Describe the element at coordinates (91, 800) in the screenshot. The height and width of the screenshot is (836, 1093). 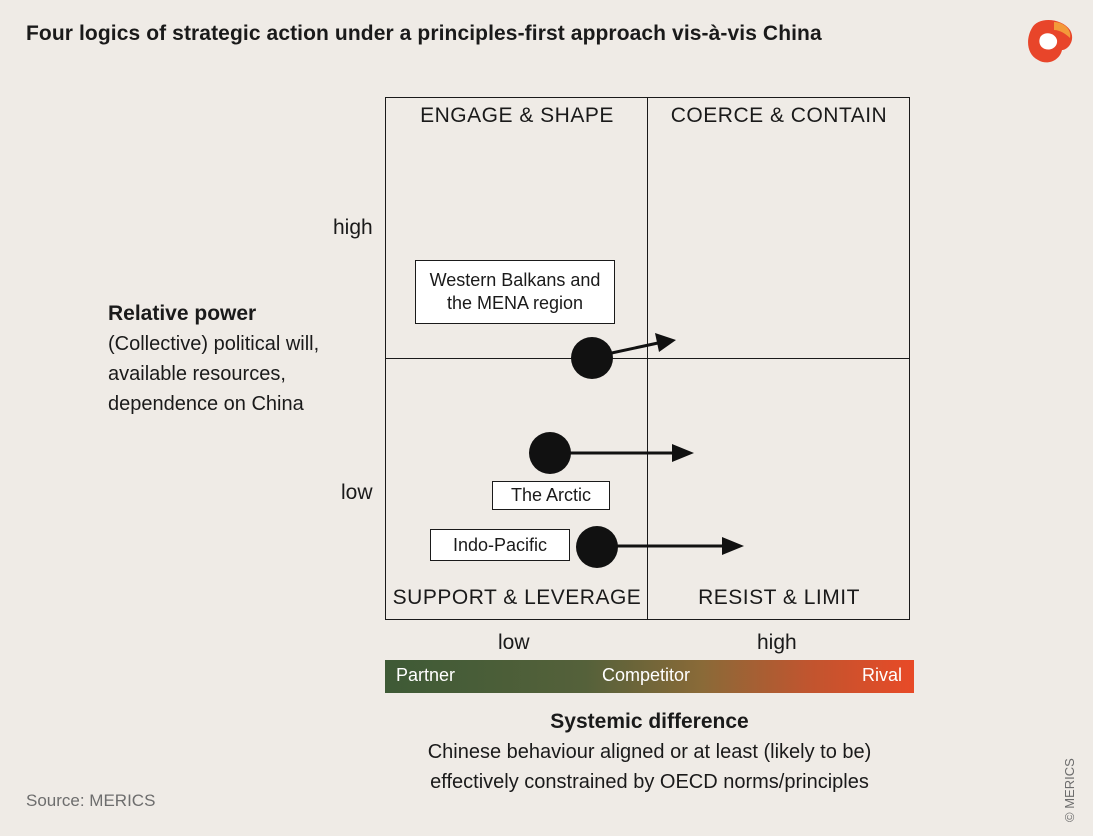
I see `source-note: Source: MERICS` at that location.